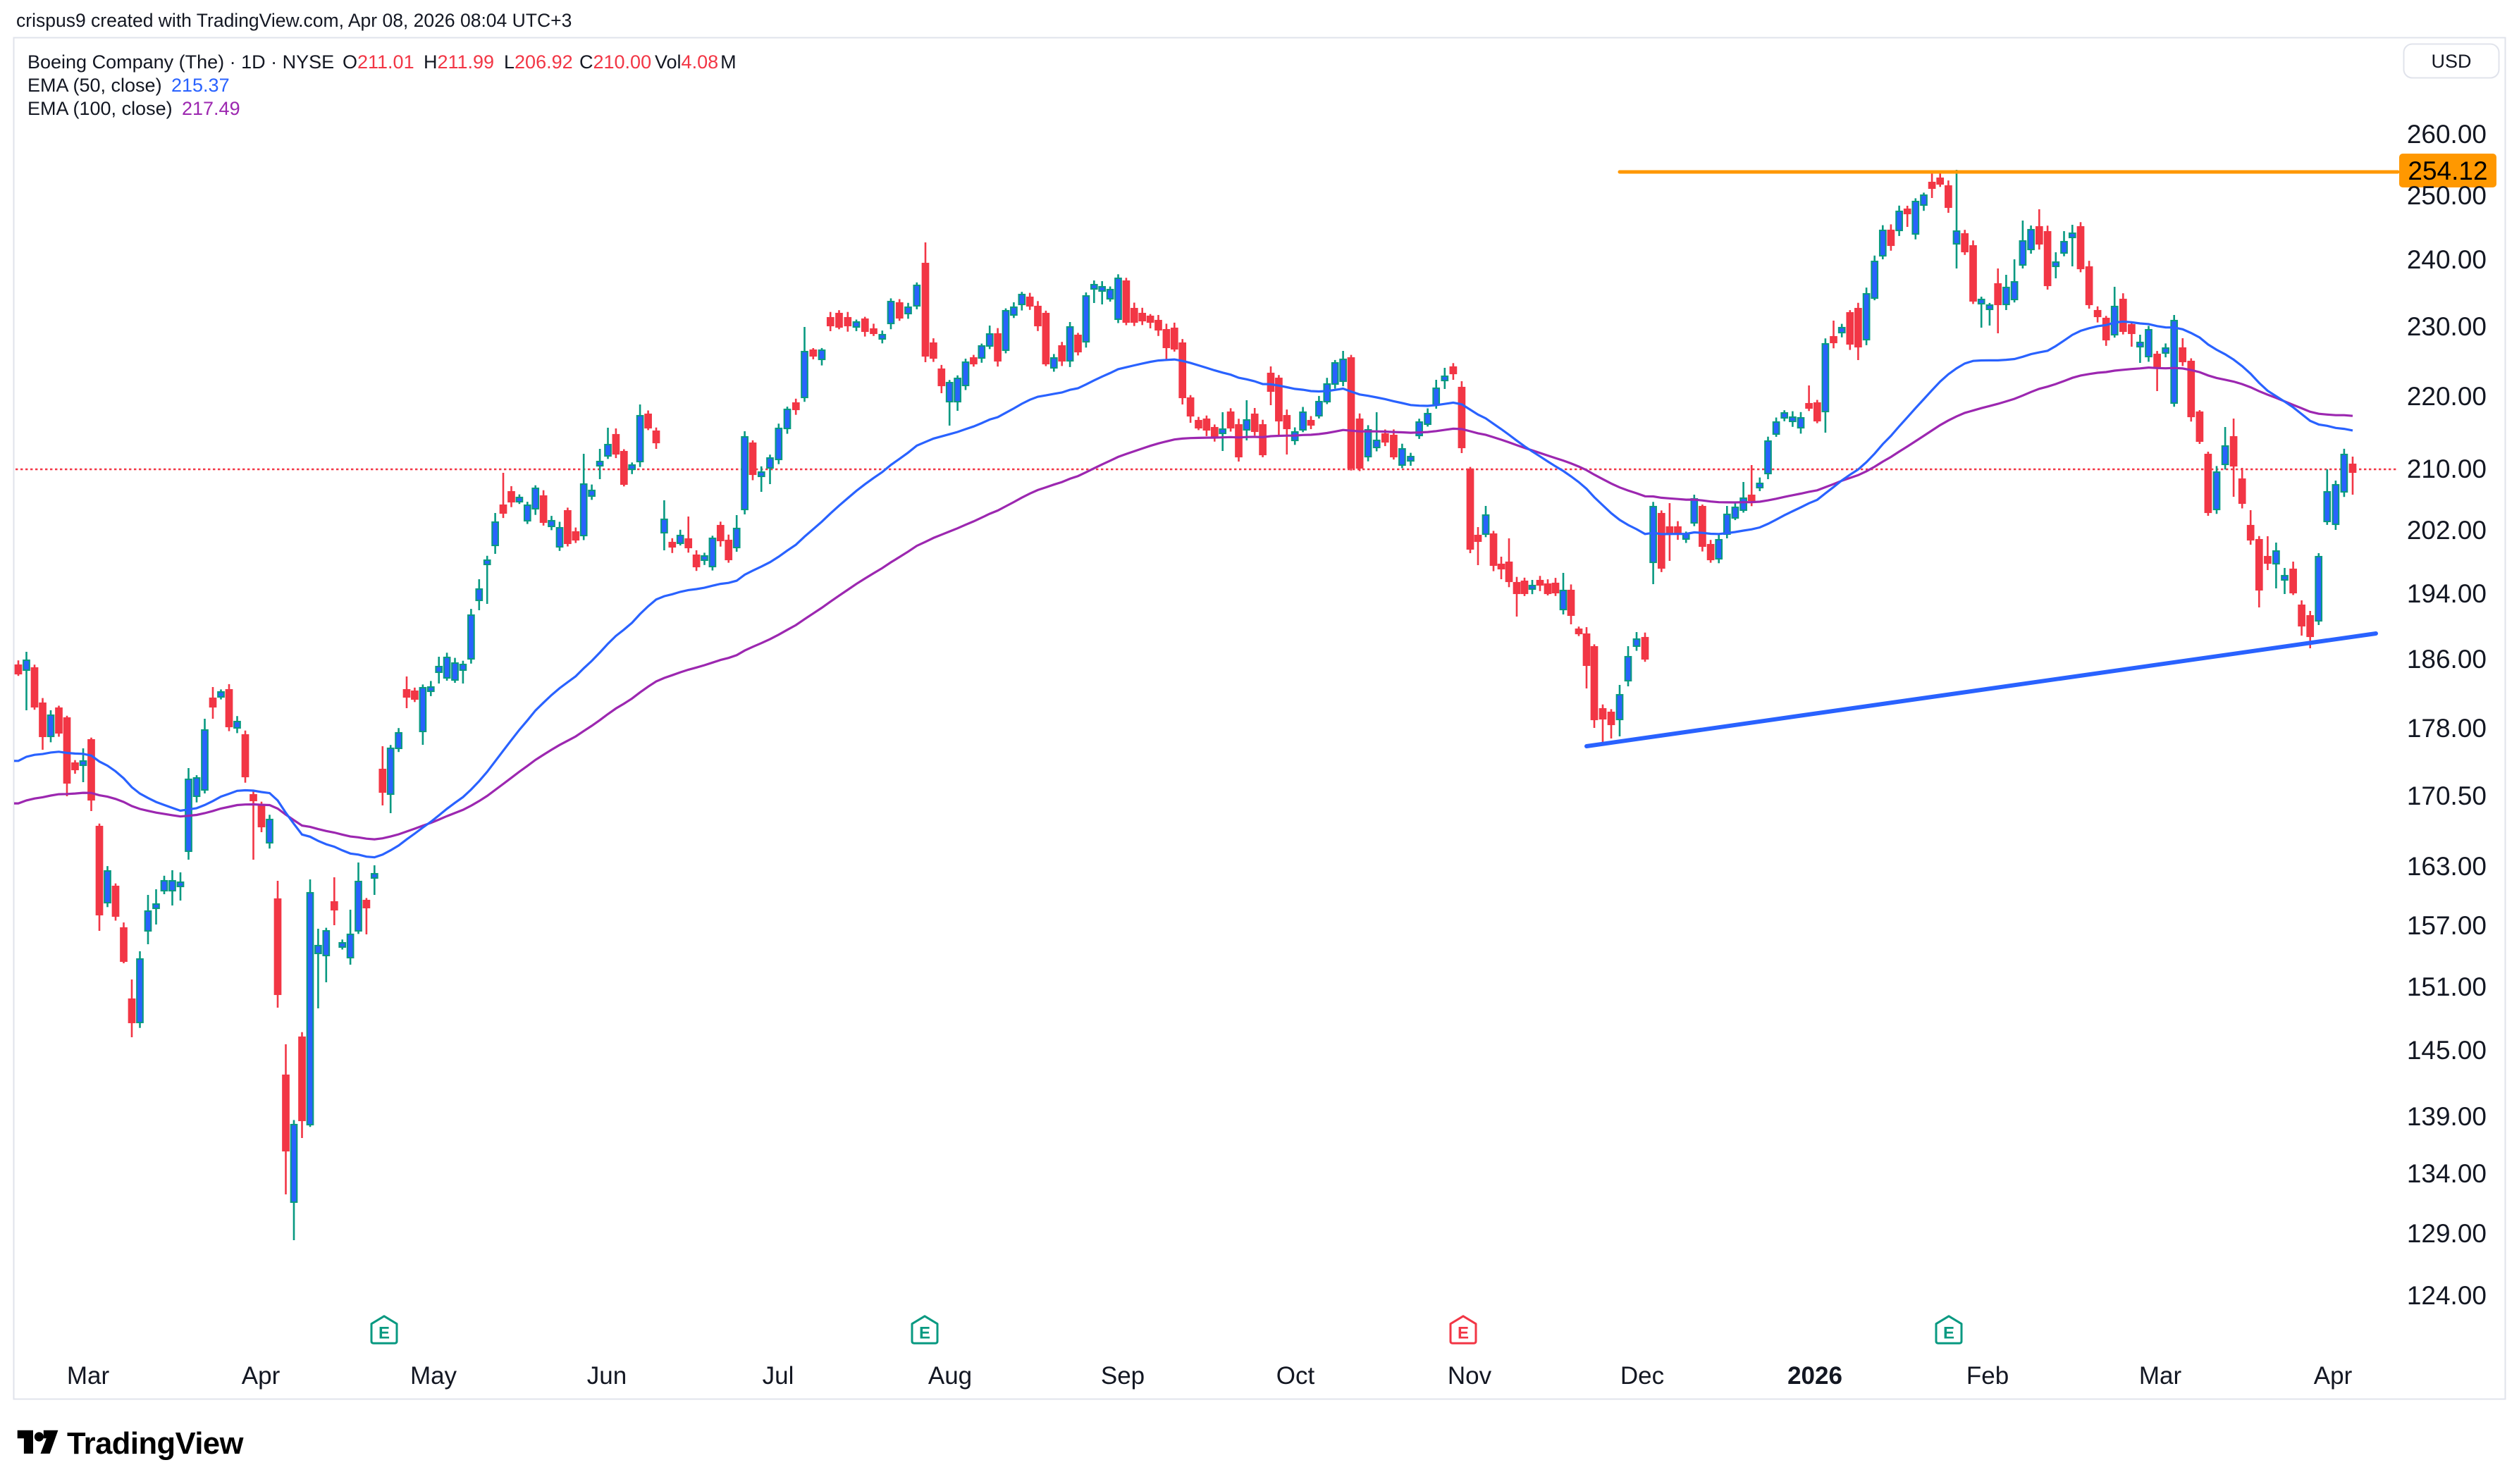 Image resolution: width=2519 pixels, height=1484 pixels. I want to click on svg-text: 170.50, so click(2447, 795).